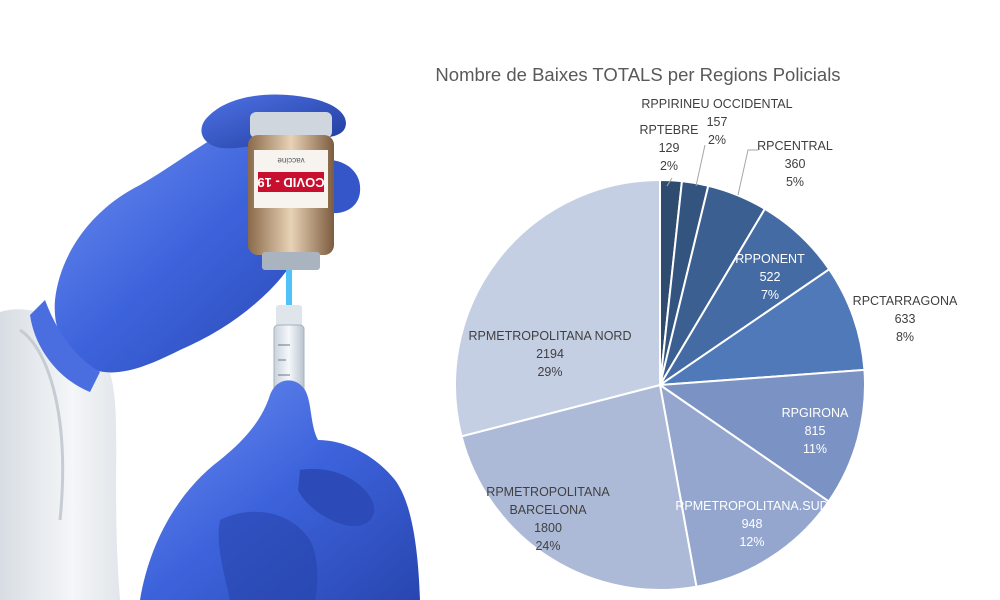  Describe the element at coordinates (291, 191) in the screenshot. I see `vaccine-vial: COVID - 19 vaccine` at that location.